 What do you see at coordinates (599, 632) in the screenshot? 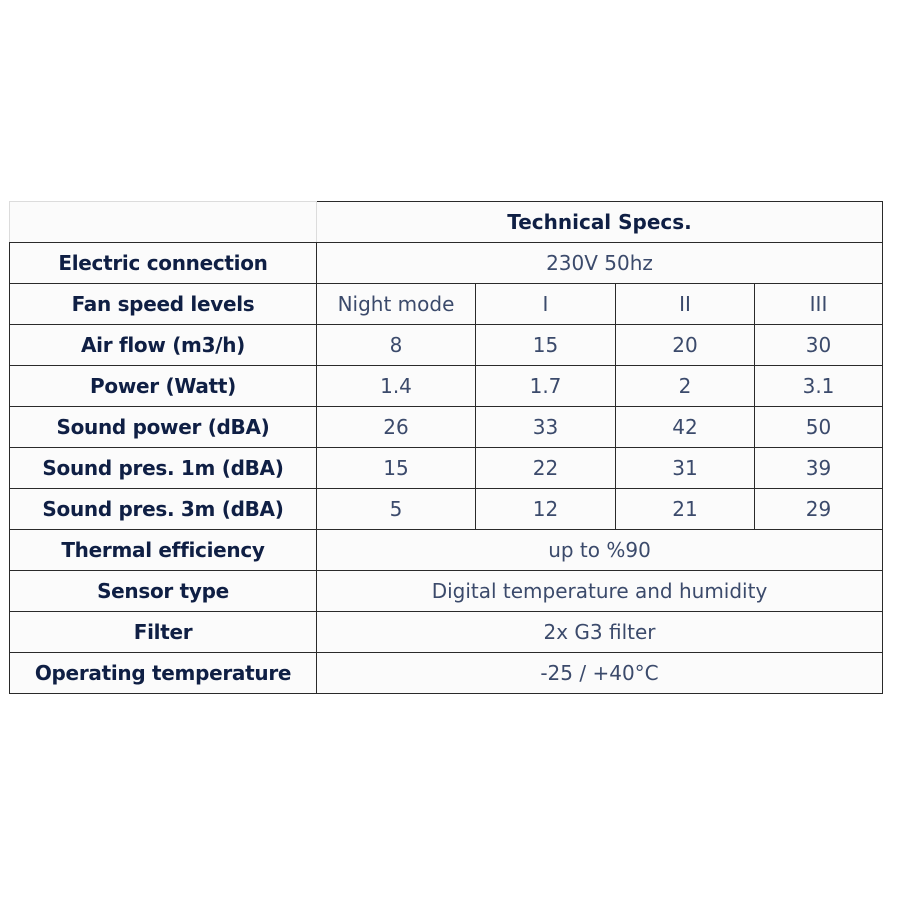
I see `row-value: 2x G3 filter` at bounding box center [599, 632].